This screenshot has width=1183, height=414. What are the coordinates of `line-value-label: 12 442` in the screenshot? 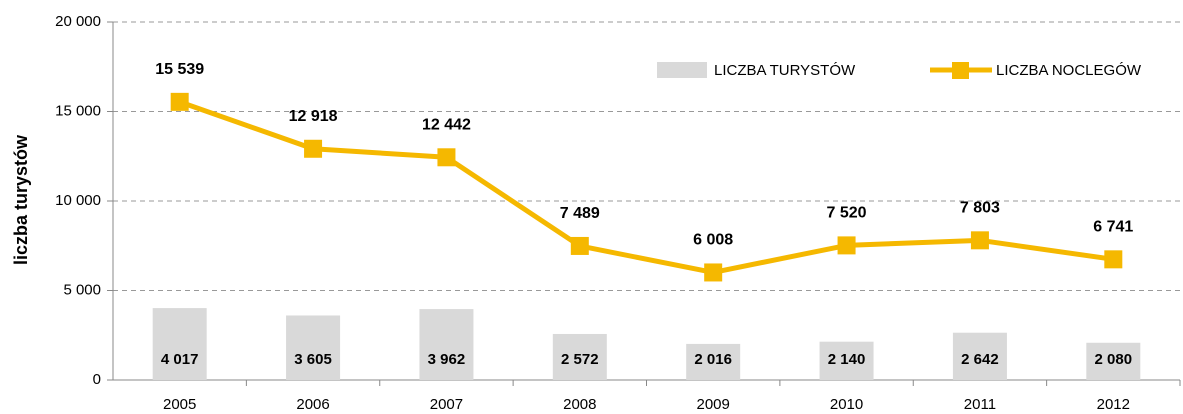 It's located at (446, 125).